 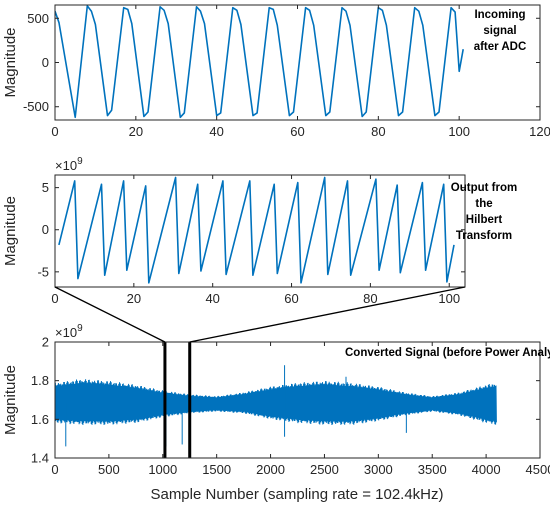 I want to click on annotation-line: Hilbert, so click(x=484, y=220).